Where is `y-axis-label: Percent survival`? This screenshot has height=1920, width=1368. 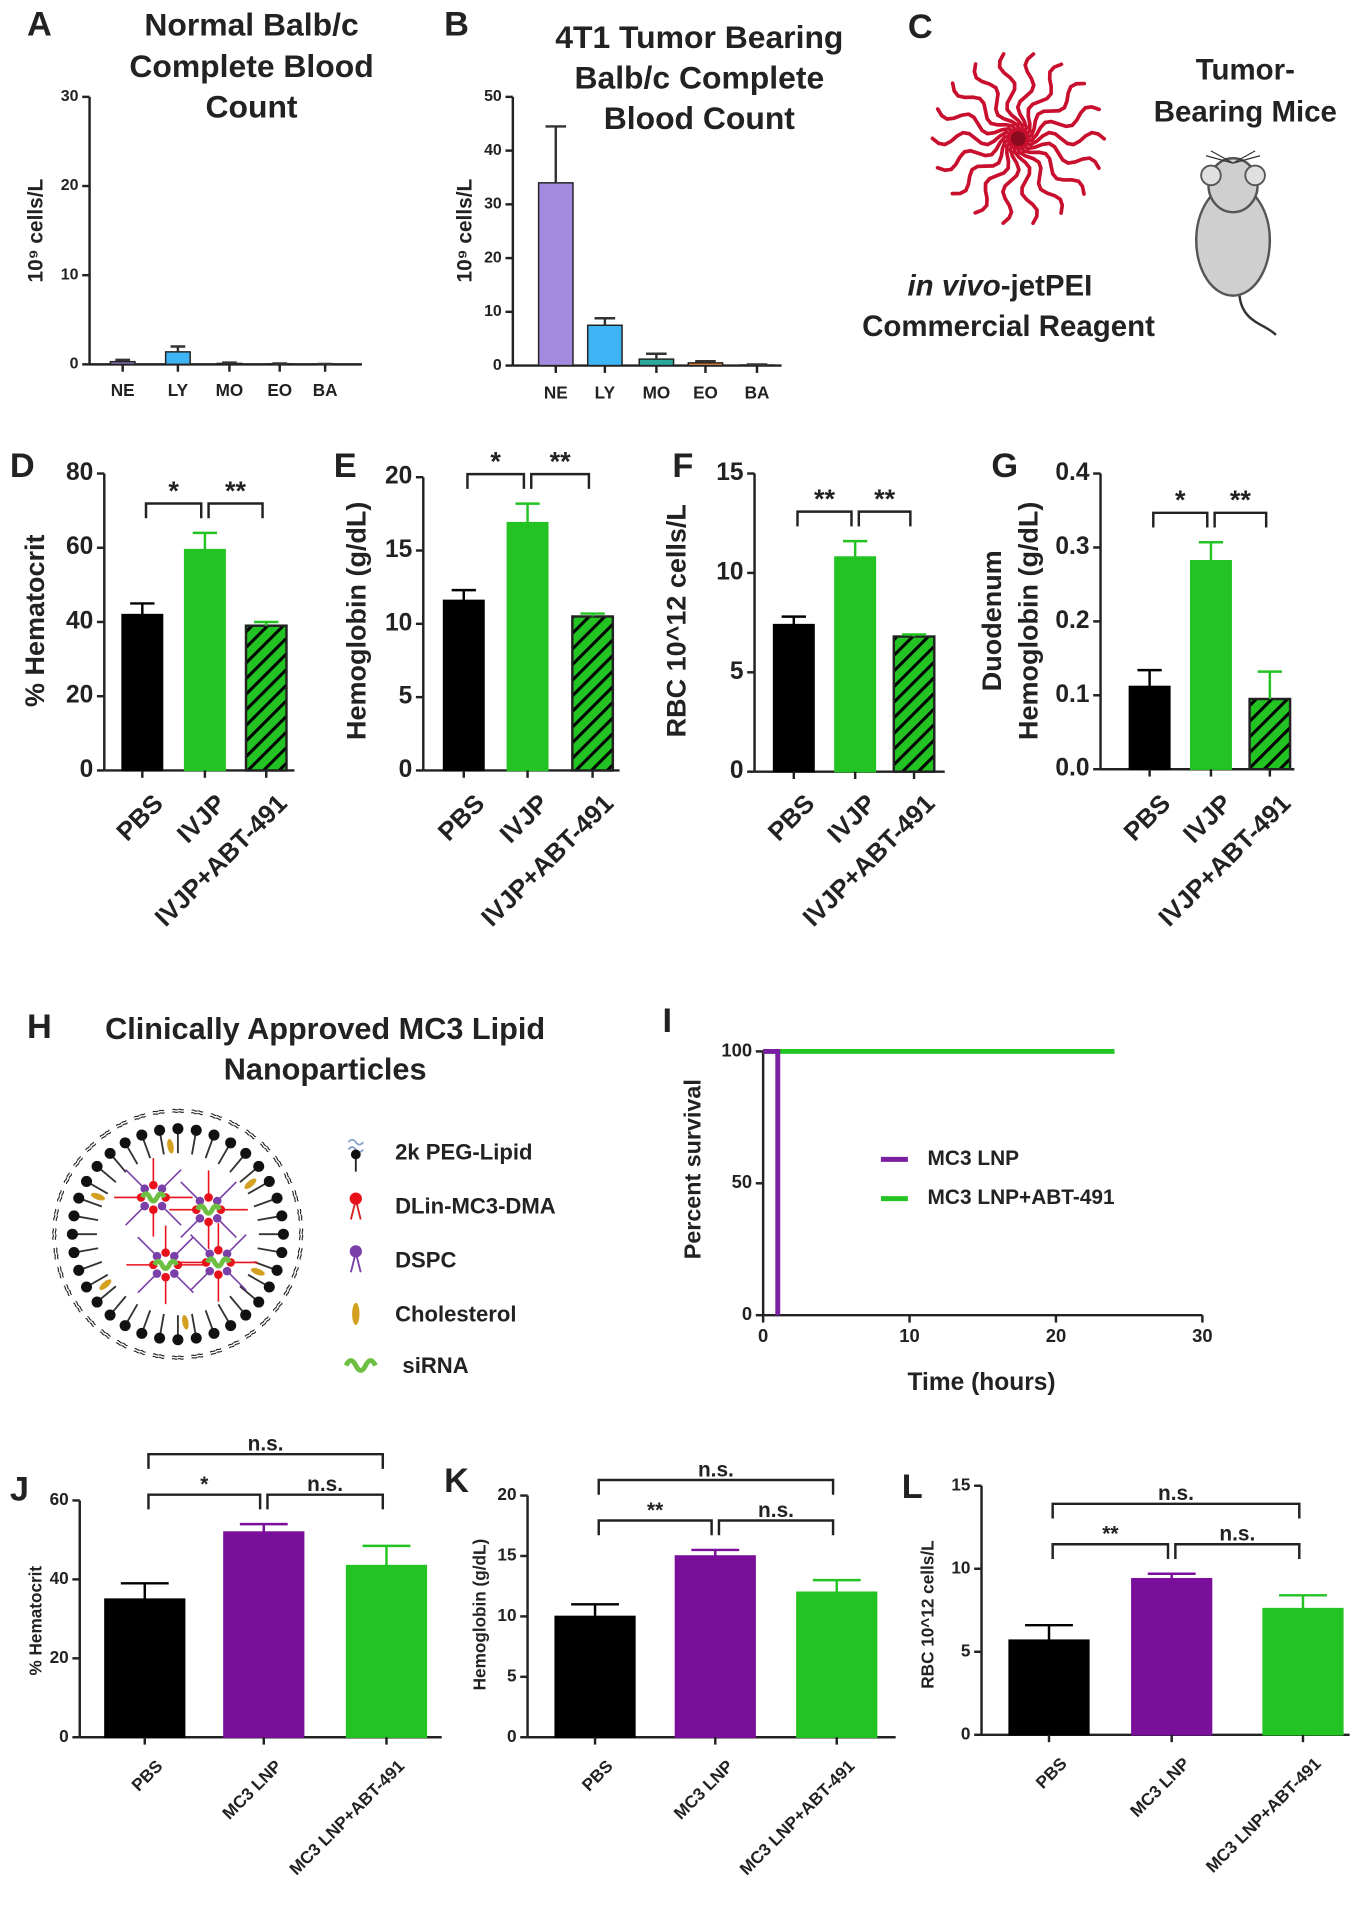
y-axis-label: Percent survival is located at coordinates (693, 1169).